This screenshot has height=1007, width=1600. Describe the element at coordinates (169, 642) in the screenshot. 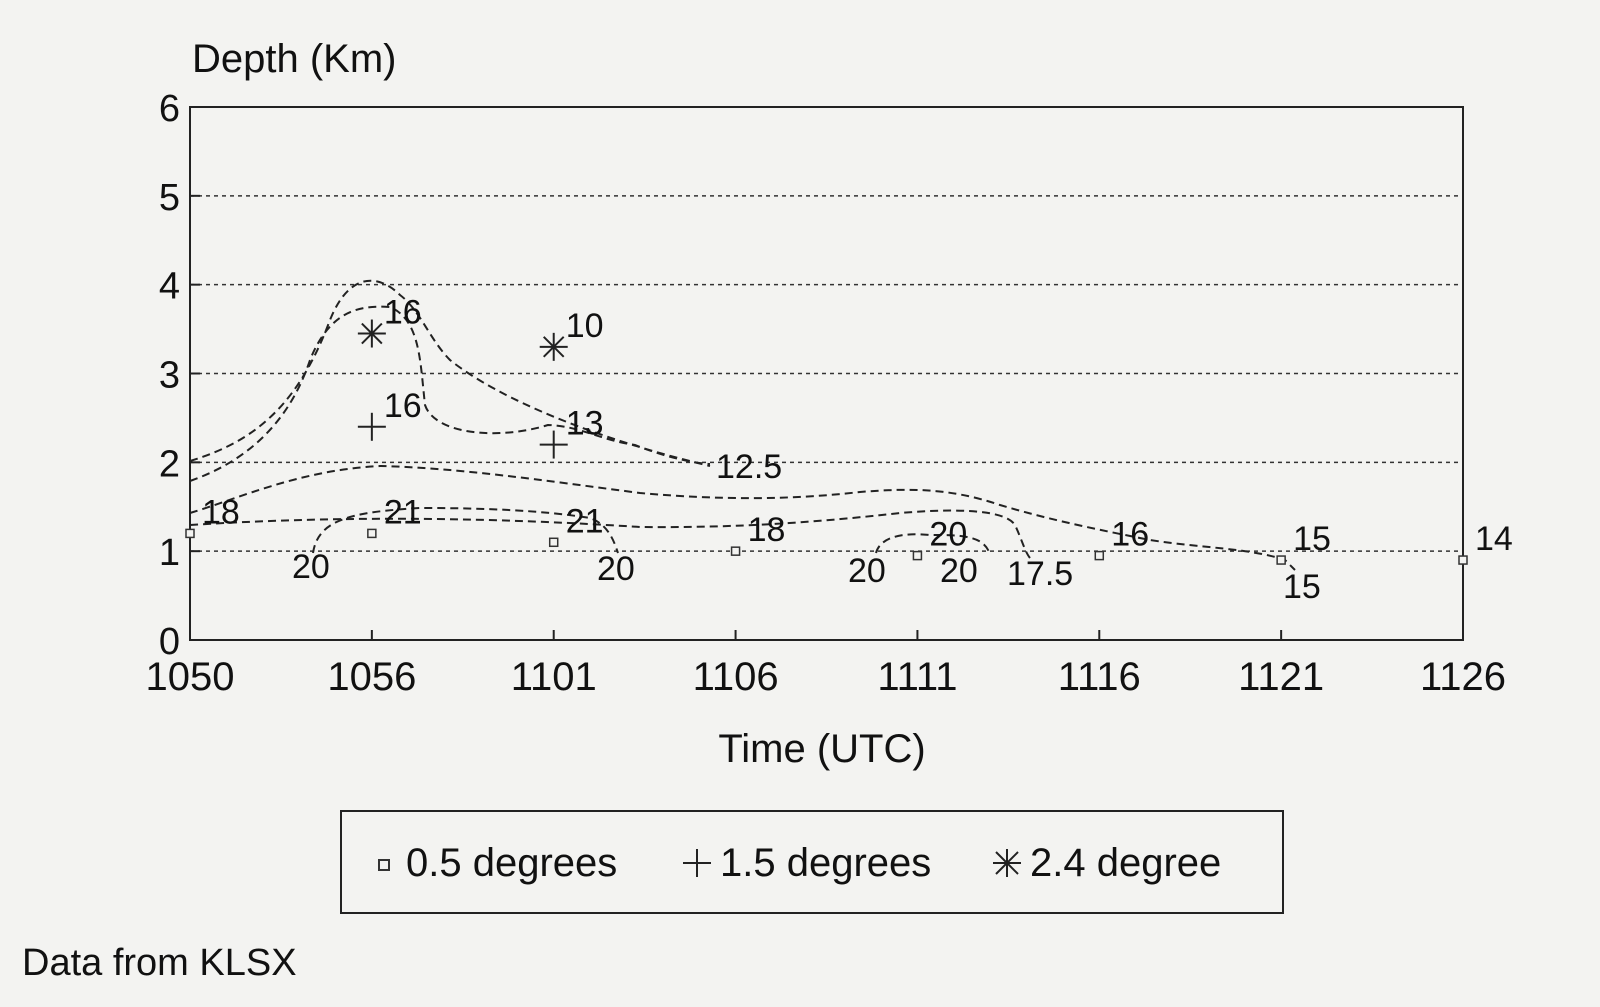

I see `y-tick-label: 0` at that location.